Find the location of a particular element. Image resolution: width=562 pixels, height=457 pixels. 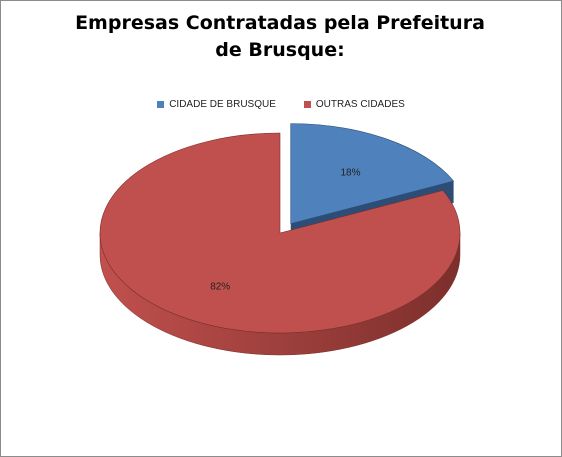

legend-label-outras-cidades: OUTRAS CIDADES is located at coordinates (360, 104).